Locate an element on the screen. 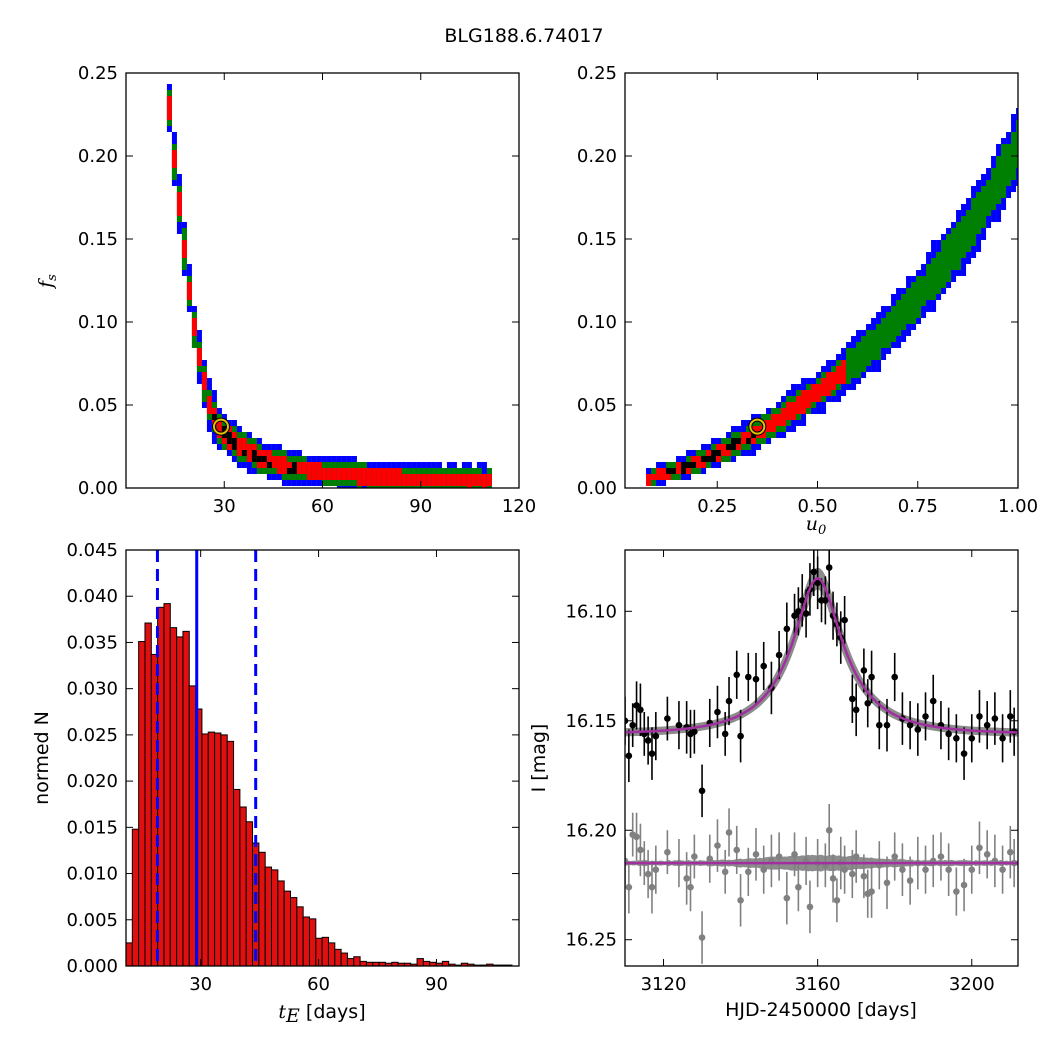  y-tick-label: 0.040 is located at coordinates (92, 596).